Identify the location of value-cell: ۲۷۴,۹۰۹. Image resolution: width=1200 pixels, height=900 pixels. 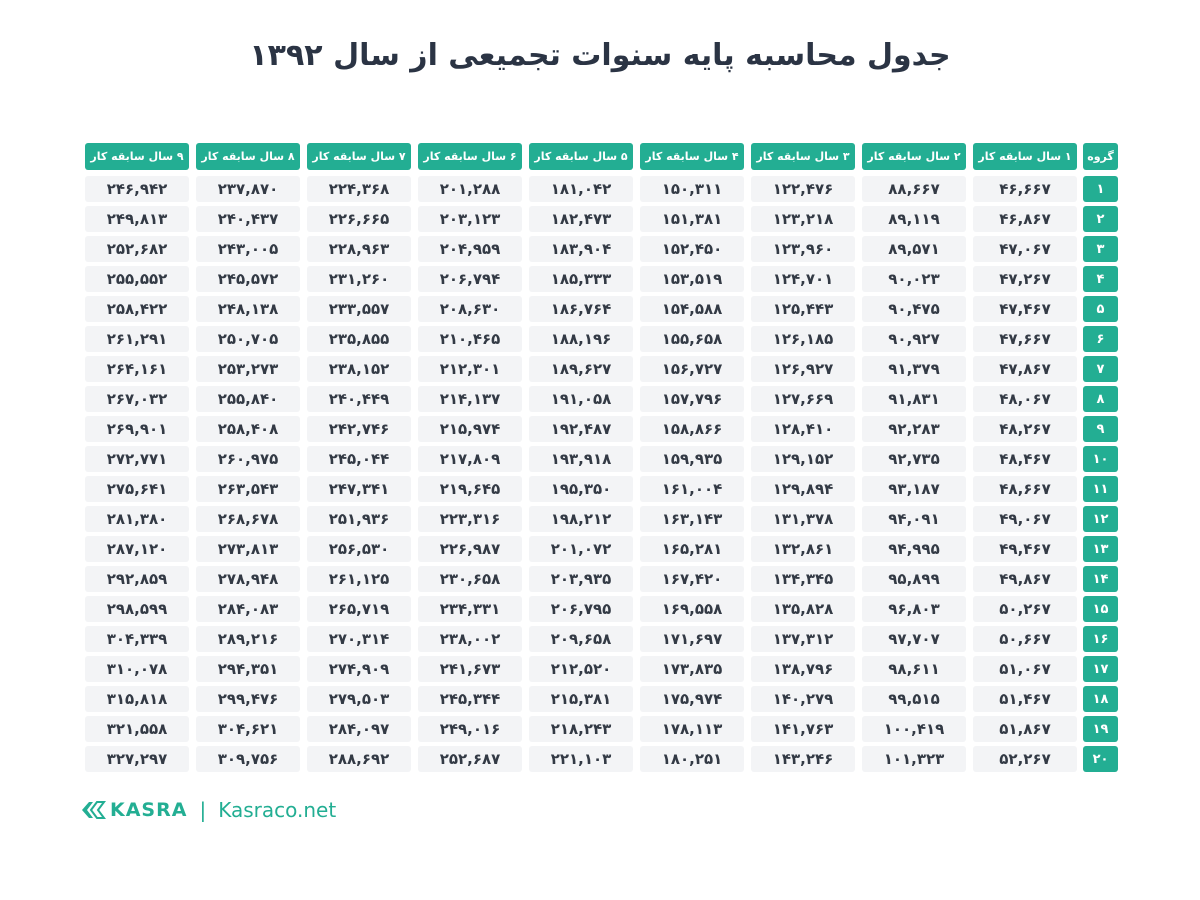
(359, 669).